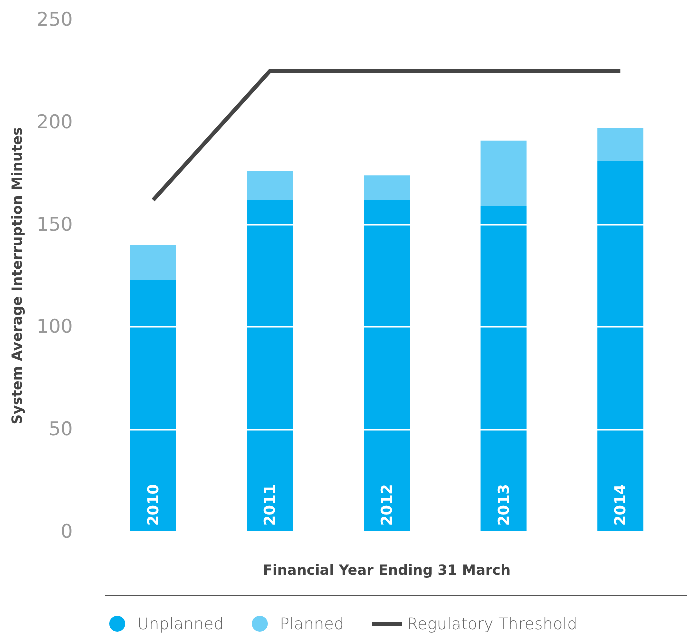 Image resolution: width=687 pixels, height=641 pixels. I want to click on y-axis-title: System Average Interruption Minutes, so click(18, 276).